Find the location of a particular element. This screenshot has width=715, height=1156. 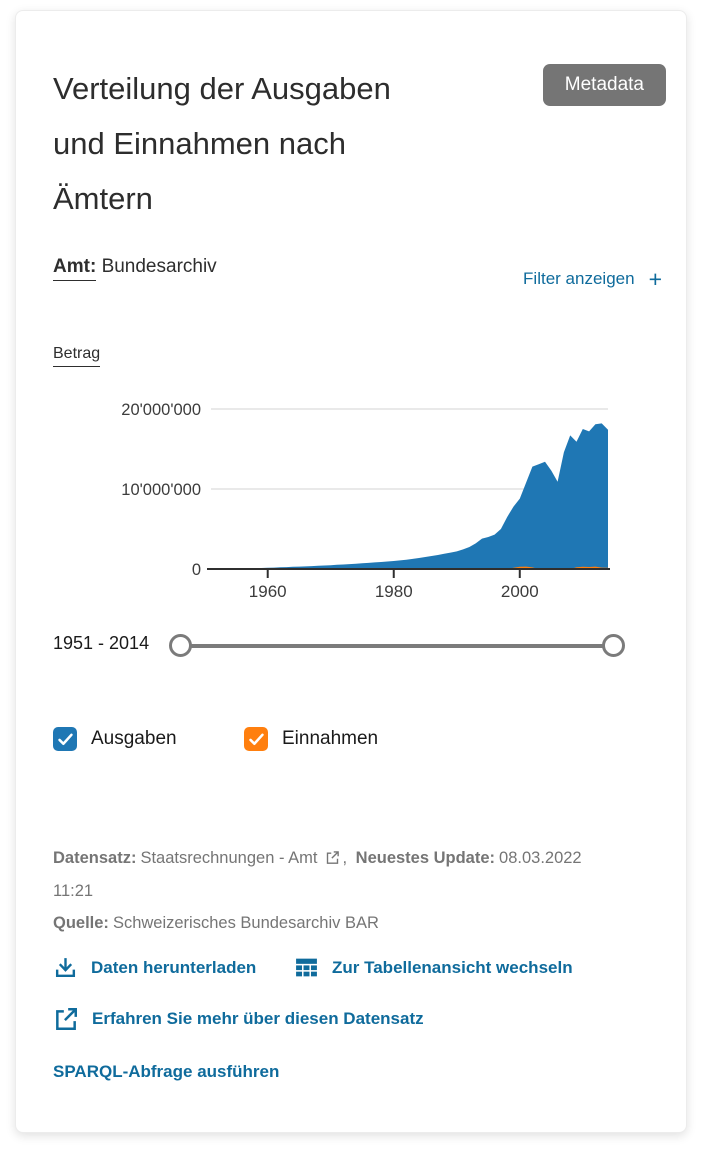

show-filters-toggle: Filter anzeigen + is located at coordinates (592, 278).